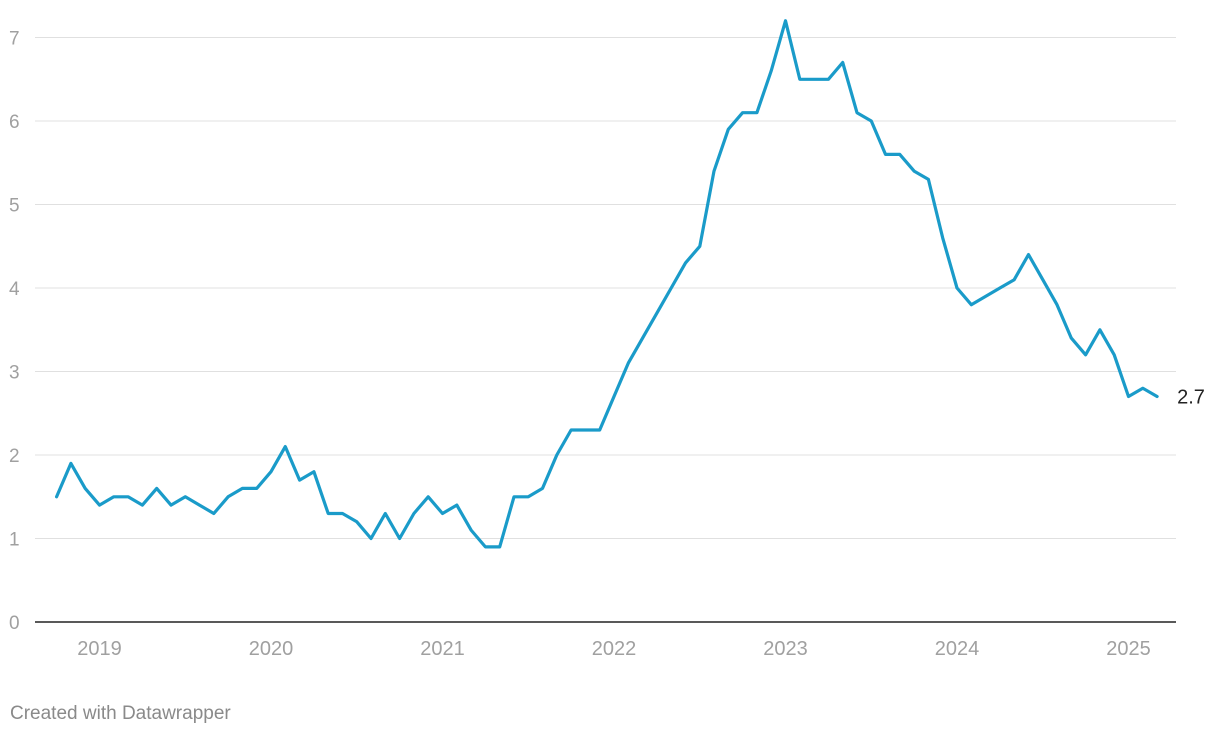  Describe the element at coordinates (271, 649) in the screenshot. I see `x-tick-label: 2020` at that location.